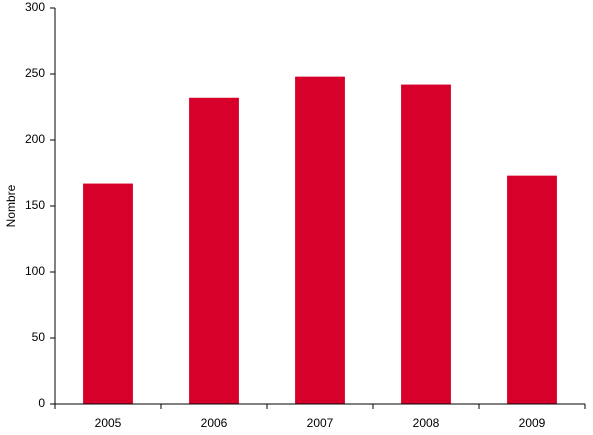 This screenshot has height=435, width=593. What do you see at coordinates (35, 139) in the screenshot?
I see `y-tick-label: 200` at bounding box center [35, 139].